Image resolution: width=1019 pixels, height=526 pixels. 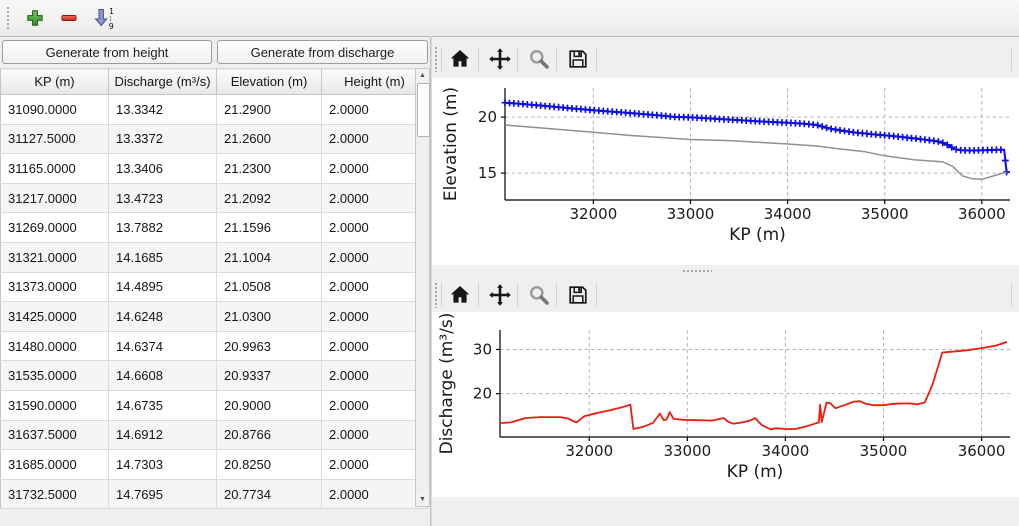 I want to click on table-cell: 21.2300, so click(x=269, y=168).